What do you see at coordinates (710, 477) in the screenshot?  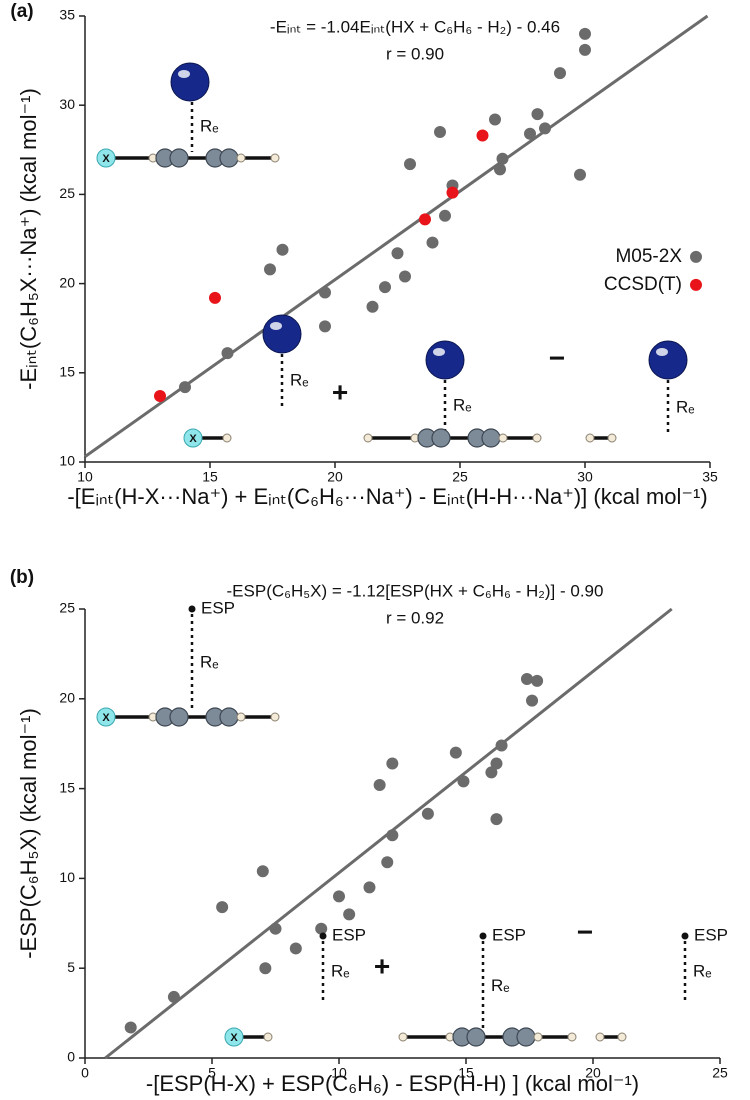 I see `x-tick-label: 35` at bounding box center [710, 477].